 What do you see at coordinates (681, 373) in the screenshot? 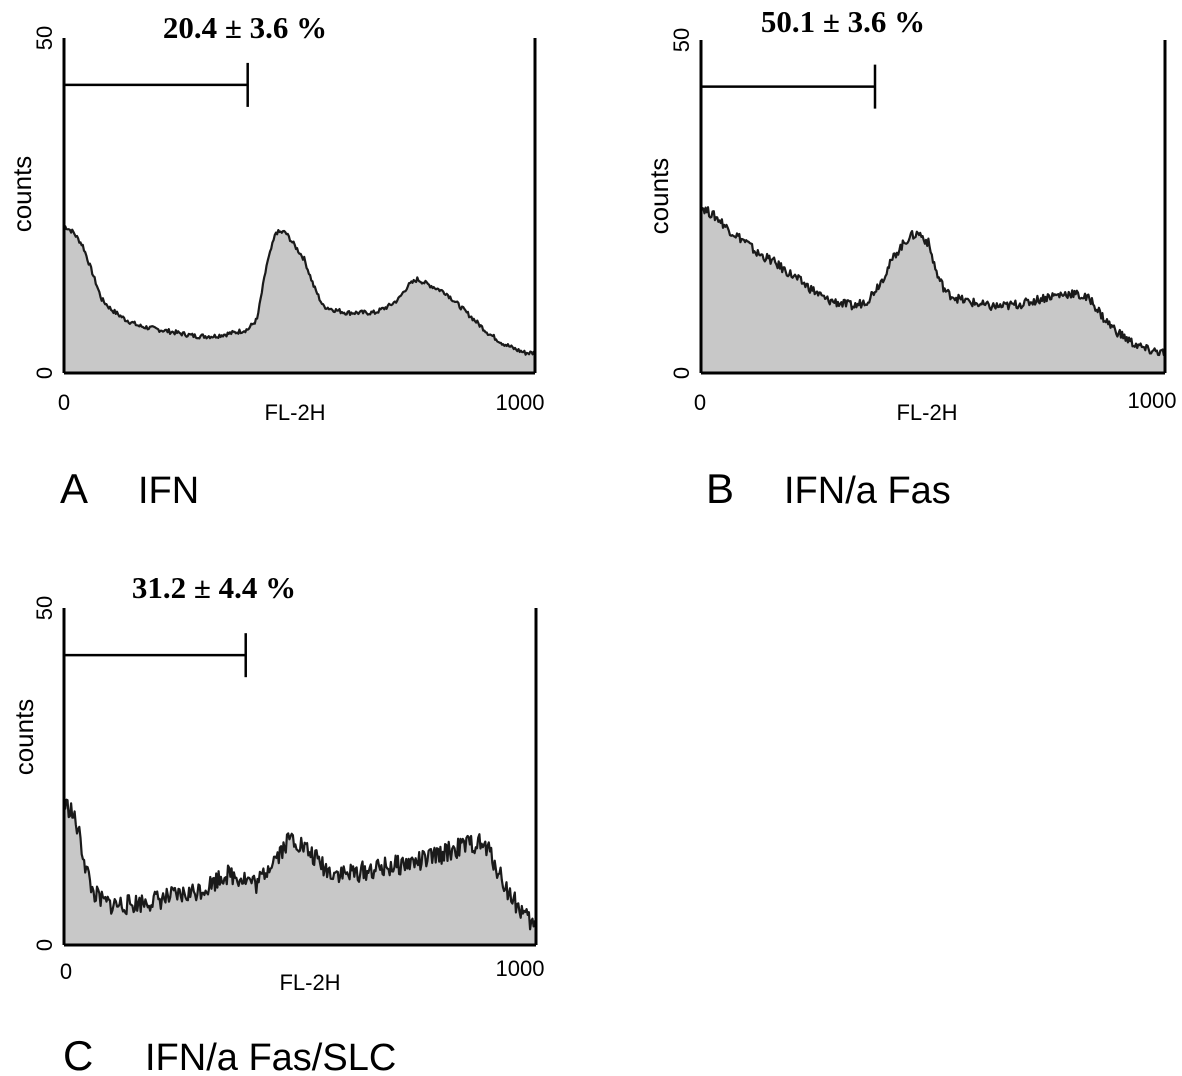
I see `panel-b-y-tick-min: 0` at bounding box center [681, 373].